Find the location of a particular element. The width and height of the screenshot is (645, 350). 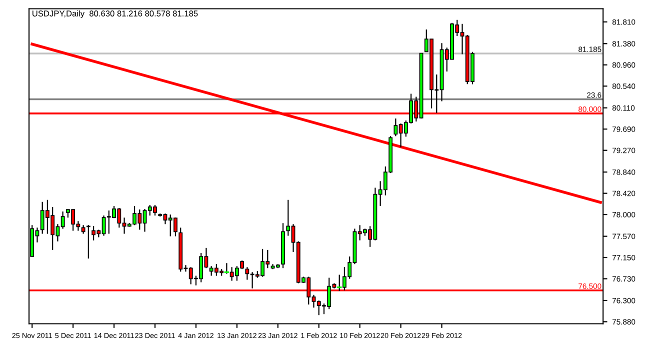

chart-title: USDJPY,Daily 80.630 81.216 80.578 81.185 is located at coordinates (115, 14).